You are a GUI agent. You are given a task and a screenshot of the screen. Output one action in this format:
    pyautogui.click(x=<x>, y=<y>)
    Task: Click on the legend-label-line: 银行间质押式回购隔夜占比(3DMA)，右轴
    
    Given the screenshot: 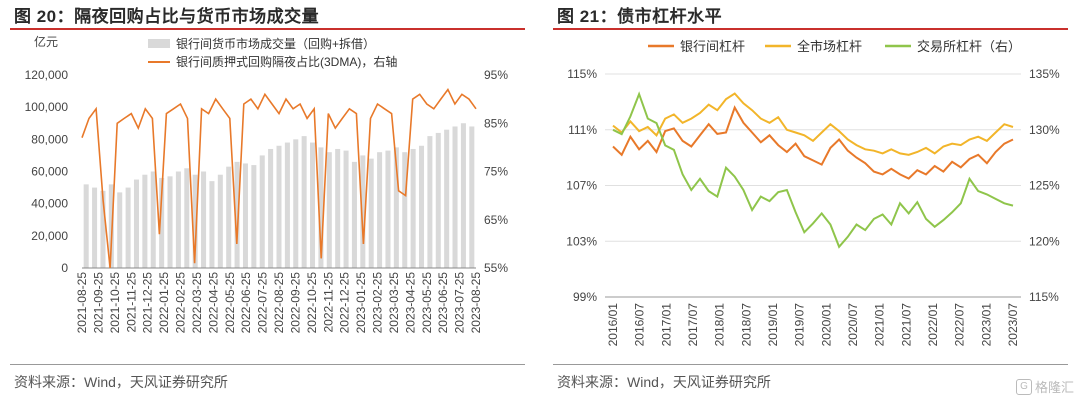 What is the action you would take?
    pyautogui.click(x=286, y=61)
    